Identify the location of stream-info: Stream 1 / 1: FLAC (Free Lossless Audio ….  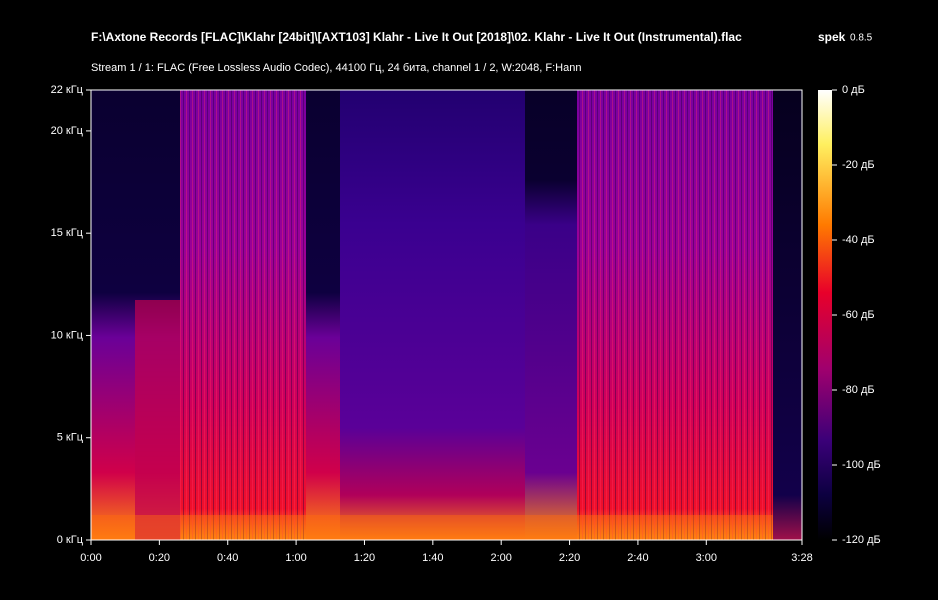
(336, 68).